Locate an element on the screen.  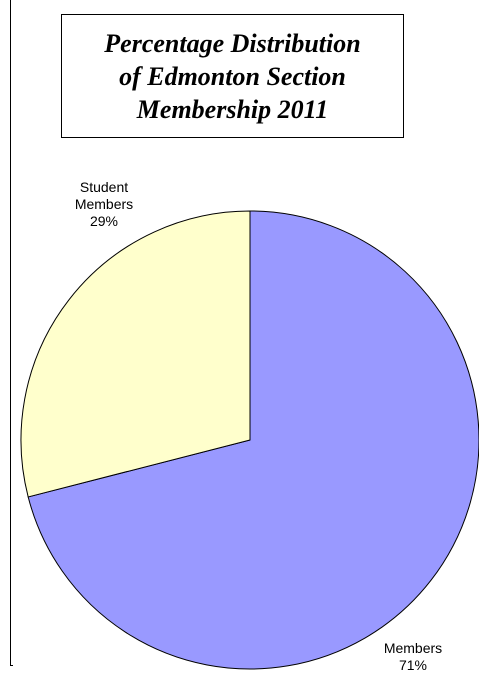
pie-label-0-line-0: Members is located at coordinates (413, 648).